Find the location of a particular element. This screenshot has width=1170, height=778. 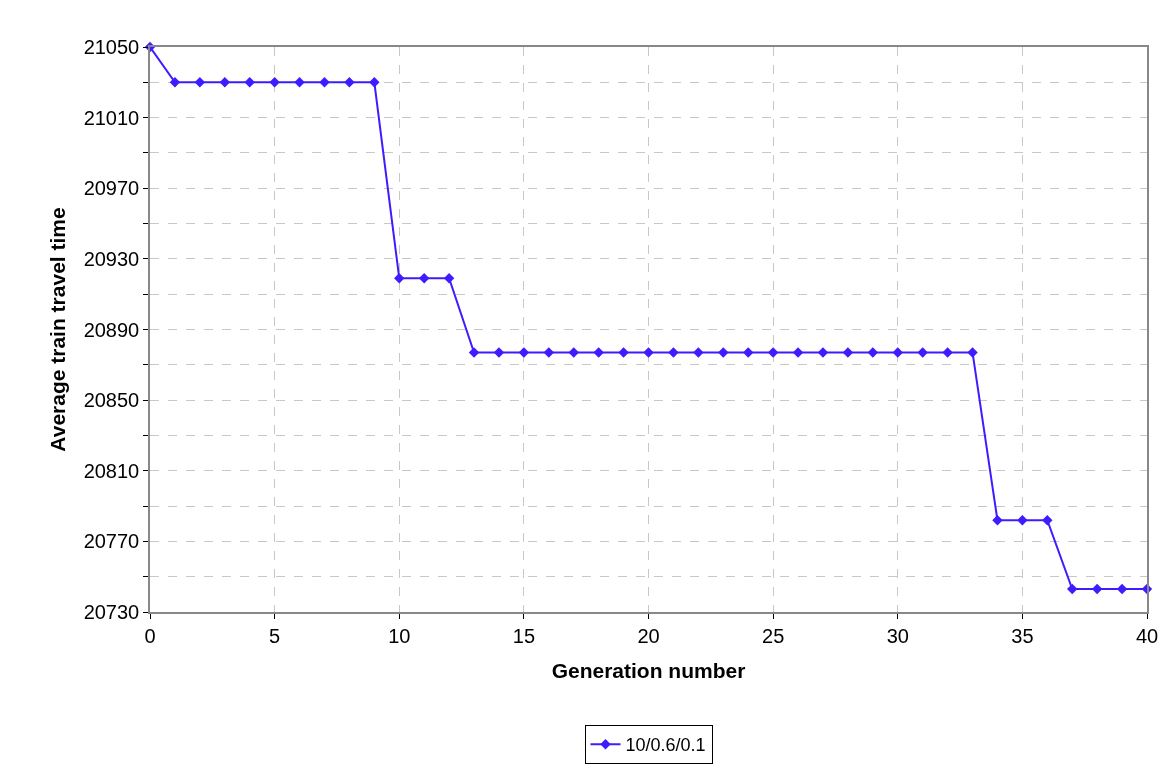

y-tick-label: 20810 is located at coordinates (111, 470).